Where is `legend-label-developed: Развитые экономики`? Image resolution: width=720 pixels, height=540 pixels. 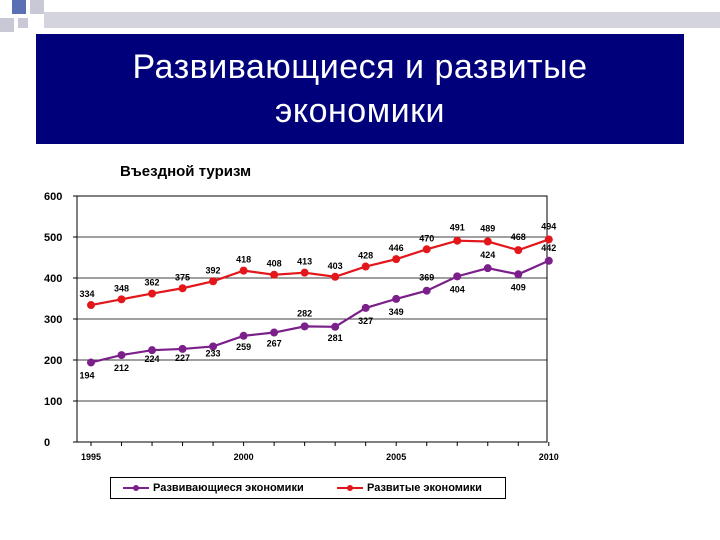 legend-label-developed: Развитые экономики is located at coordinates (424, 488).